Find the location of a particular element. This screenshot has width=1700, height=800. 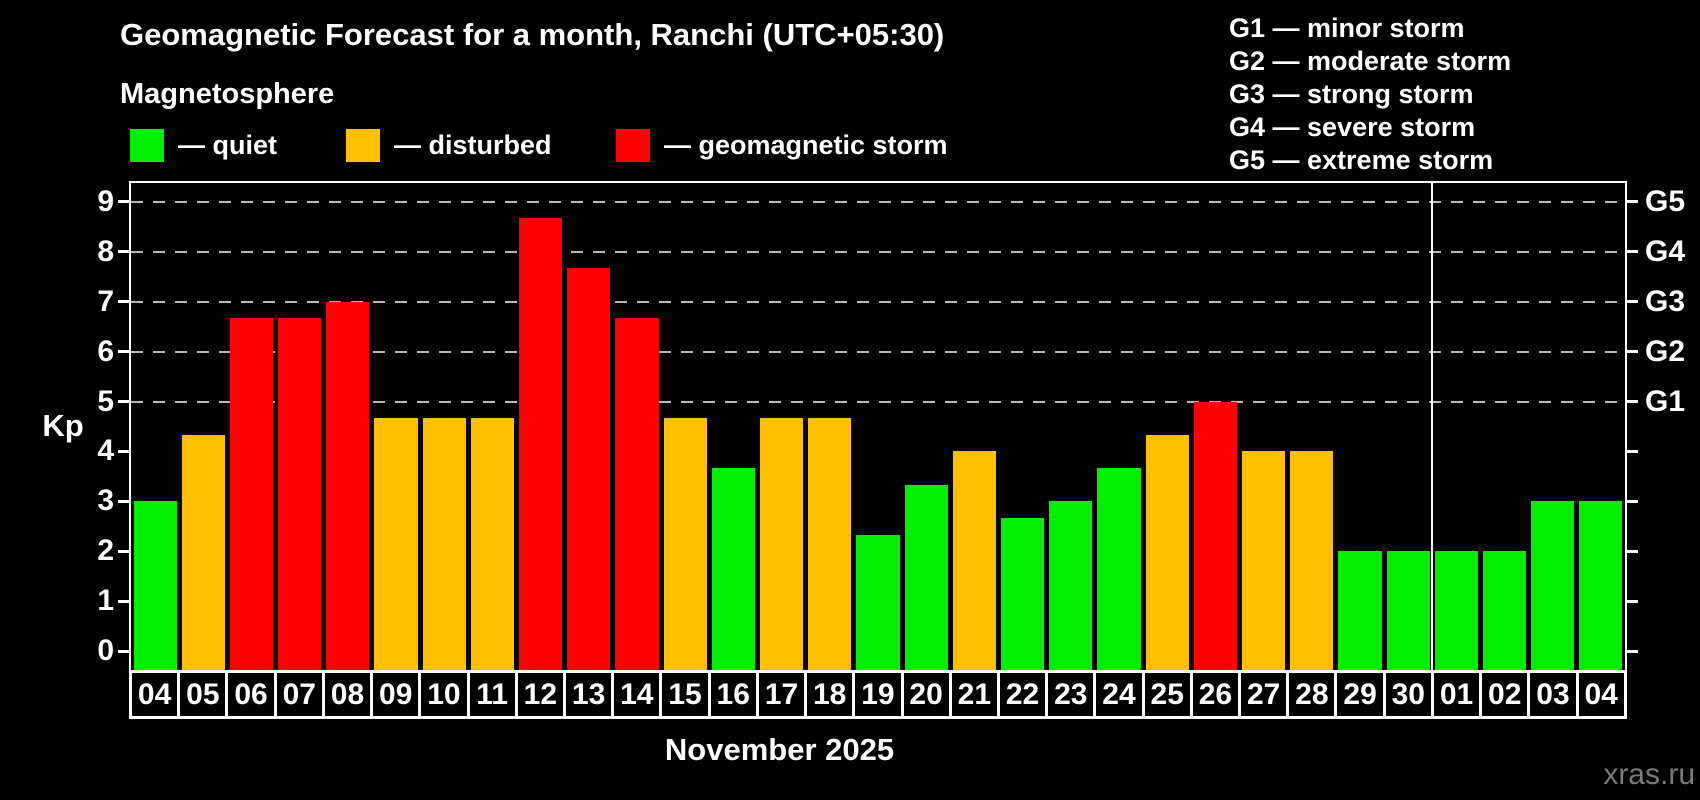

day-label-20: 20 is located at coordinates (926, 694).